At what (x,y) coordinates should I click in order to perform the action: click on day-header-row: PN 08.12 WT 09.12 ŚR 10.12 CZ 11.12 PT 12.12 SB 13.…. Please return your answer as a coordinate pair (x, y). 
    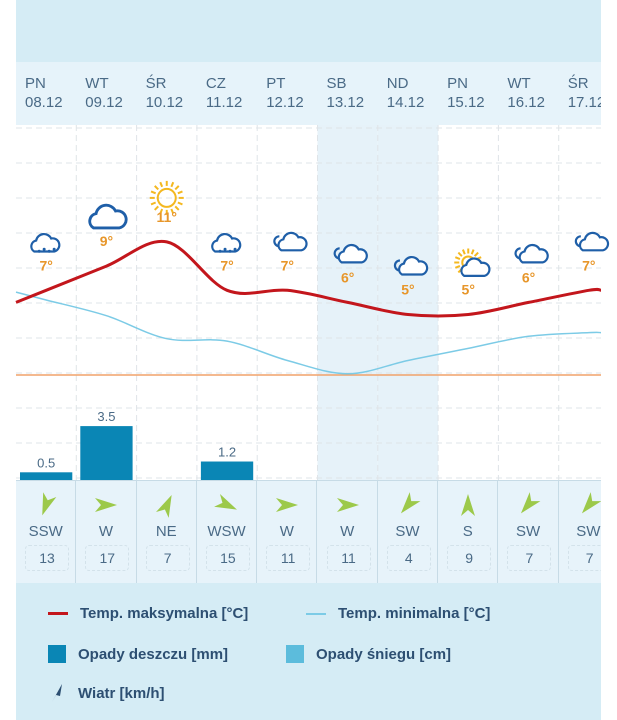
    Looking at the image, I should click on (308, 93).